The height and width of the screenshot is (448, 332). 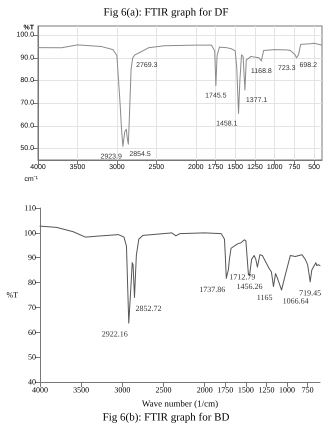 What do you see at coordinates (148, 308) in the screenshot?
I see `annotation: 2852.72` at bounding box center [148, 308].